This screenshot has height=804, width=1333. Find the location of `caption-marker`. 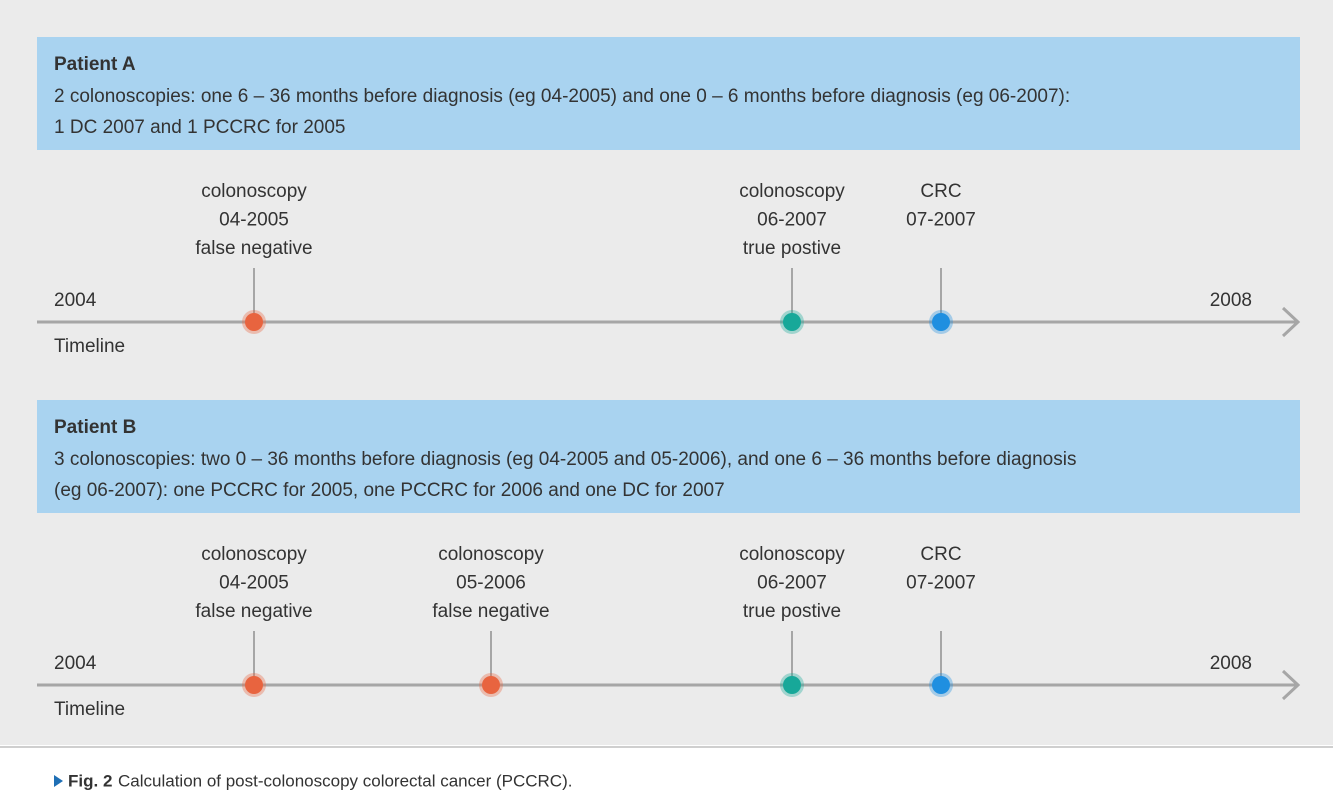

caption-marker is located at coordinates (58, 781).